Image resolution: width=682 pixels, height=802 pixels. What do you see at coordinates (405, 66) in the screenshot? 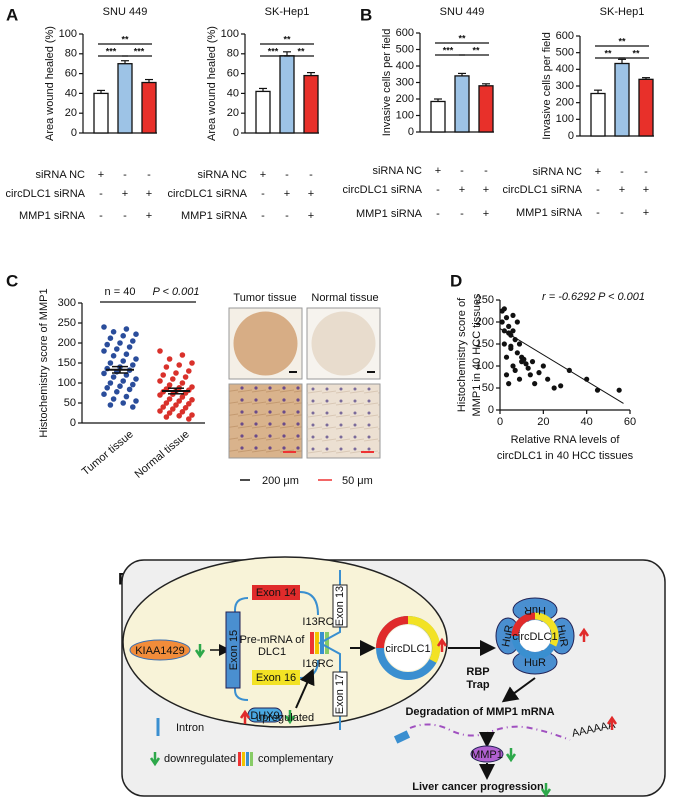
I see `y-tick-label: 400` at bounding box center [405, 66].